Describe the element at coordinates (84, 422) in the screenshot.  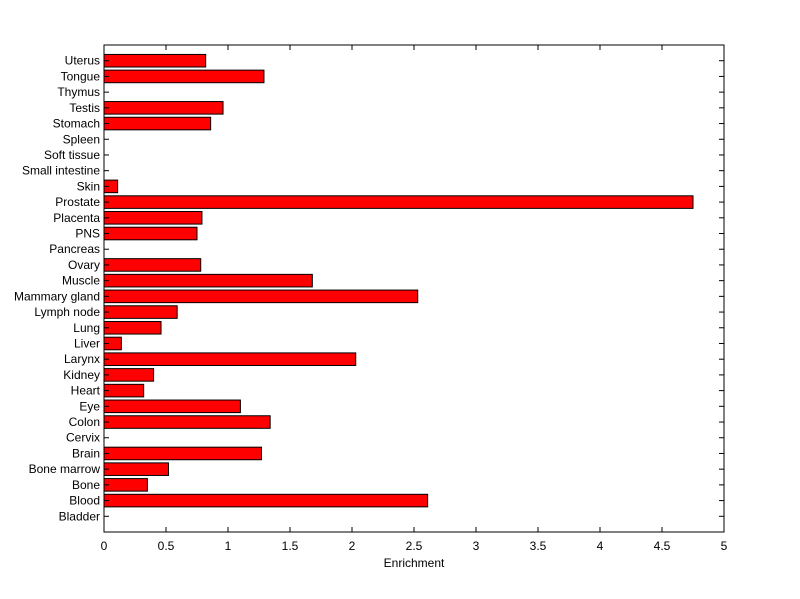
I see `y-tick-label: Colon` at that location.